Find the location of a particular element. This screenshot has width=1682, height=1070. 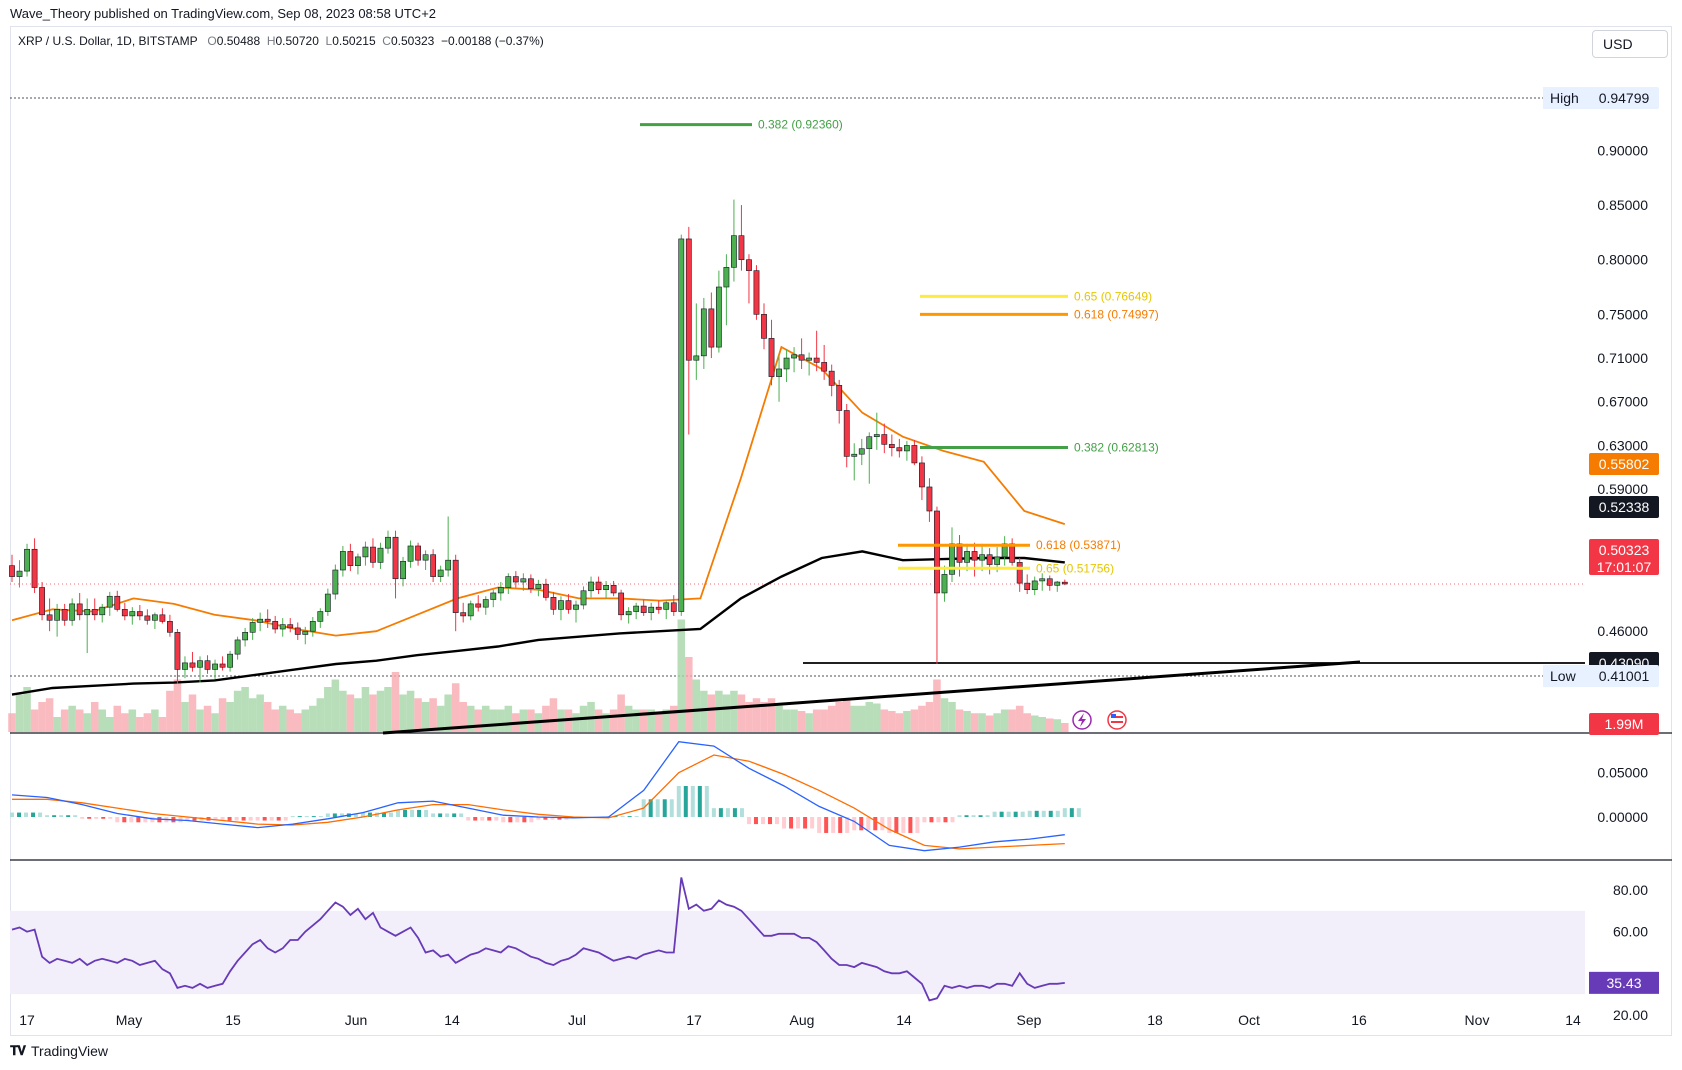

fib-level-label: 0.382 (0.62813) is located at coordinates (1116, 447).